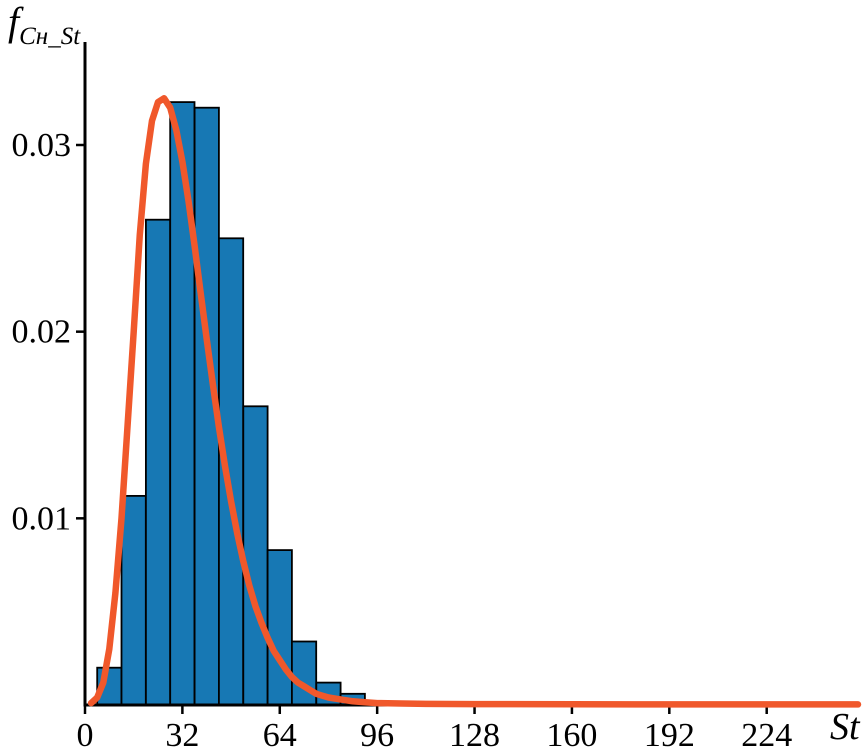 The height and width of the screenshot is (750, 868). Describe the element at coordinates (42, 332) in the screenshot. I see `y-tick-label: 0.02` at that location.